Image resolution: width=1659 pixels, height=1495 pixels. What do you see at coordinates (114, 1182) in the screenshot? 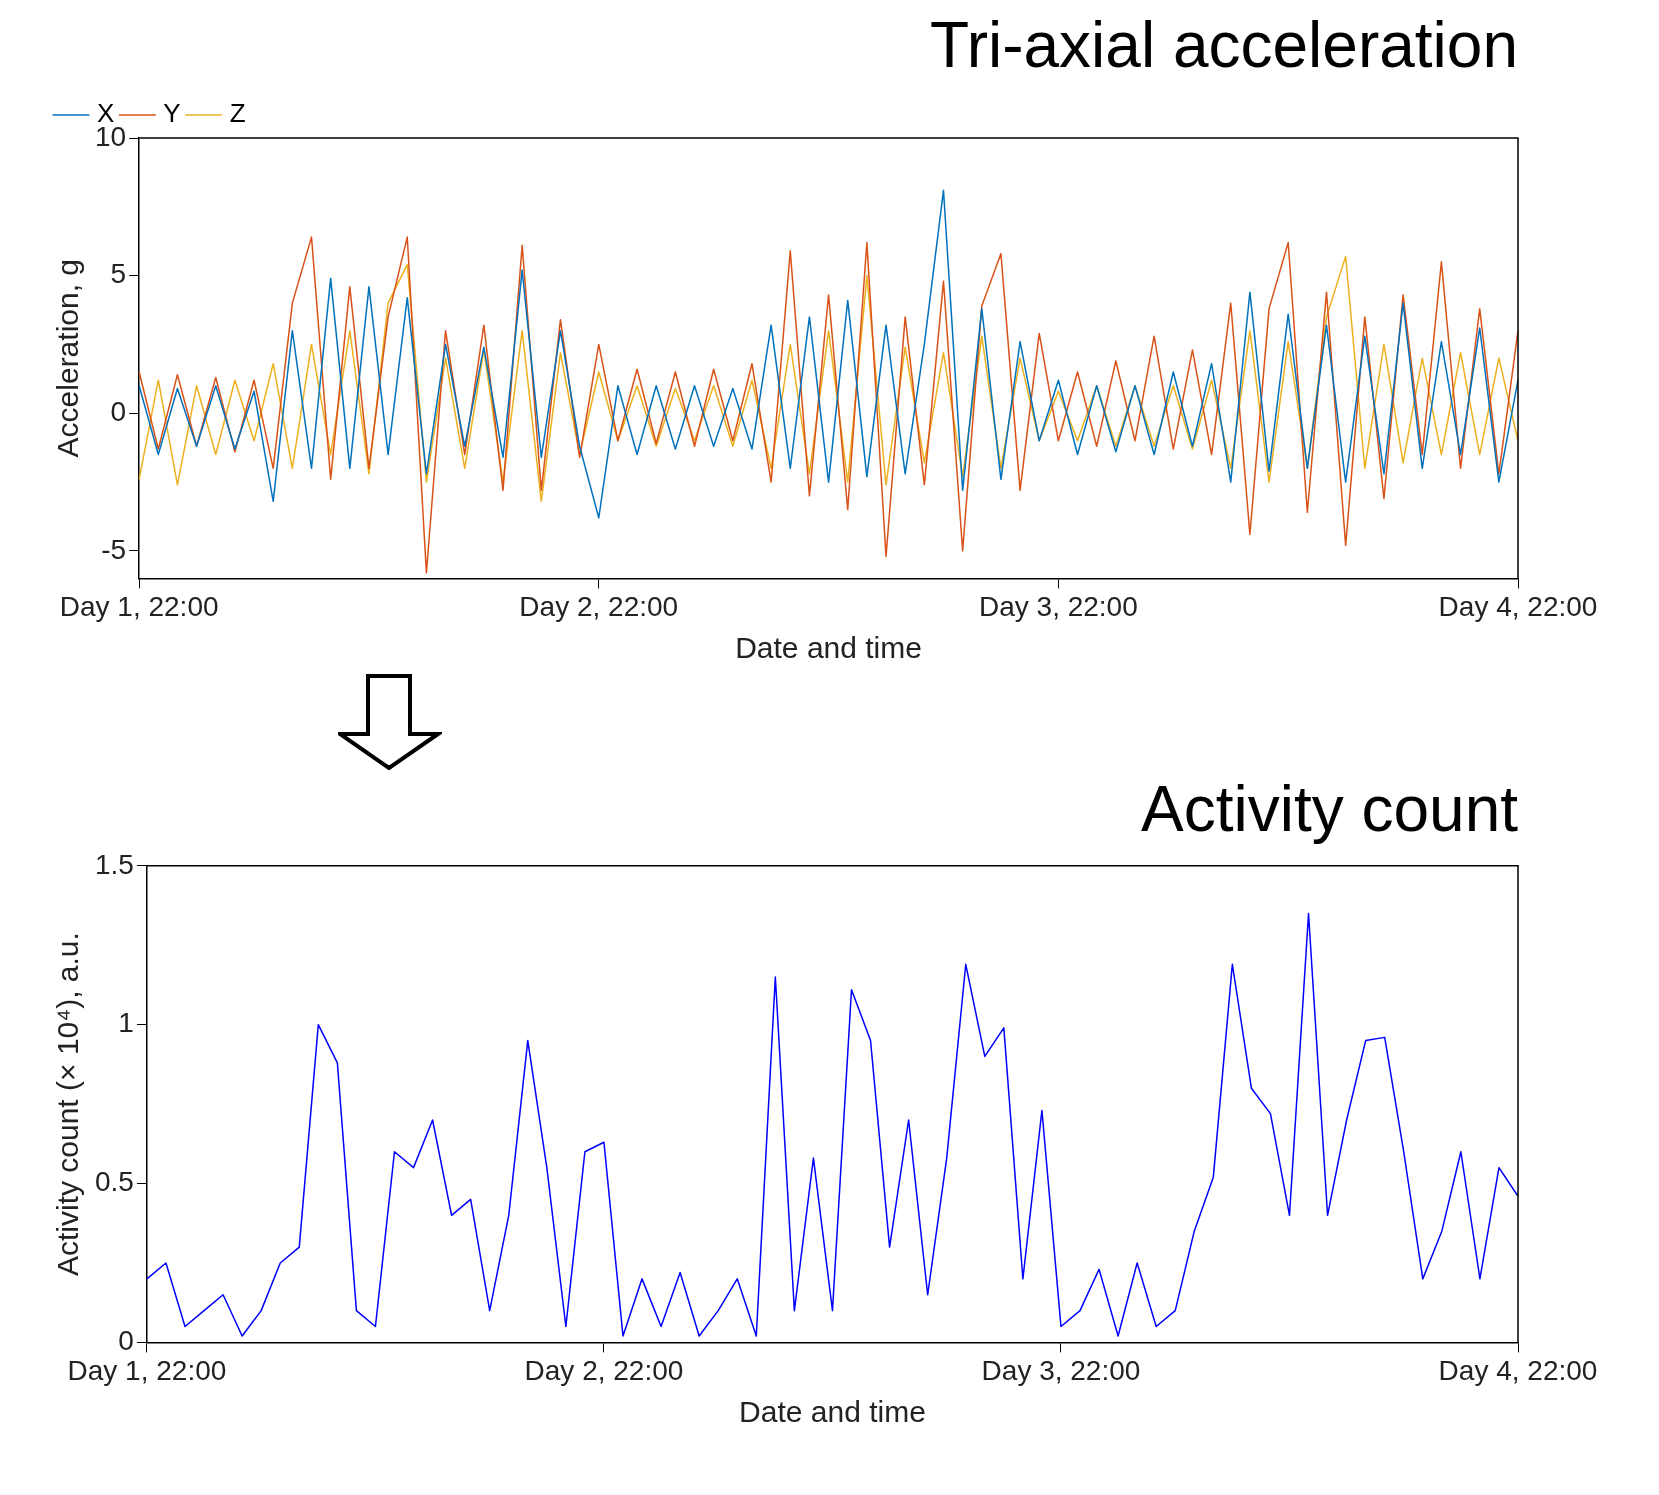
I see `y-tick-label: 0.5` at bounding box center [114, 1182].